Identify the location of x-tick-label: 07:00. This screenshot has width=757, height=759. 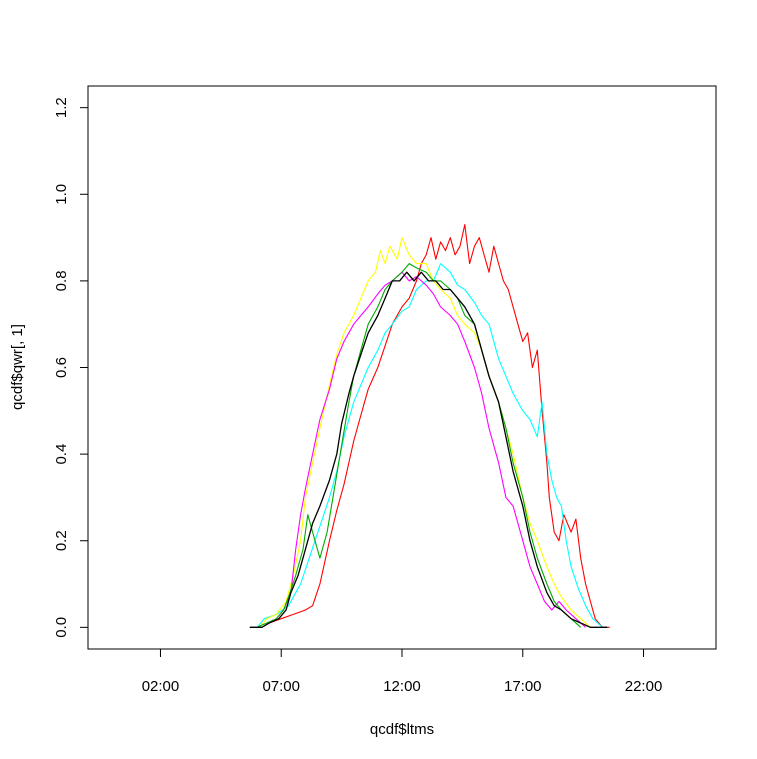
(281, 686).